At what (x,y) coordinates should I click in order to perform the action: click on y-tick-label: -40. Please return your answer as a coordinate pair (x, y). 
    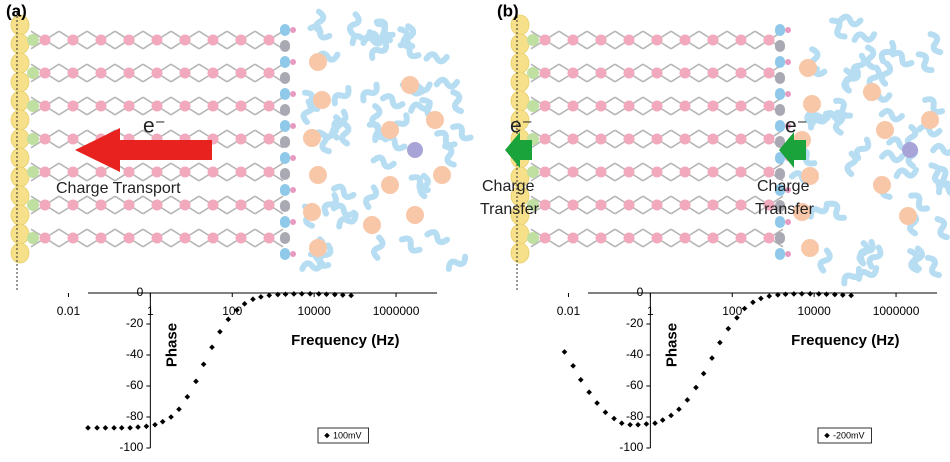
    Looking at the image, I should click on (635, 354).